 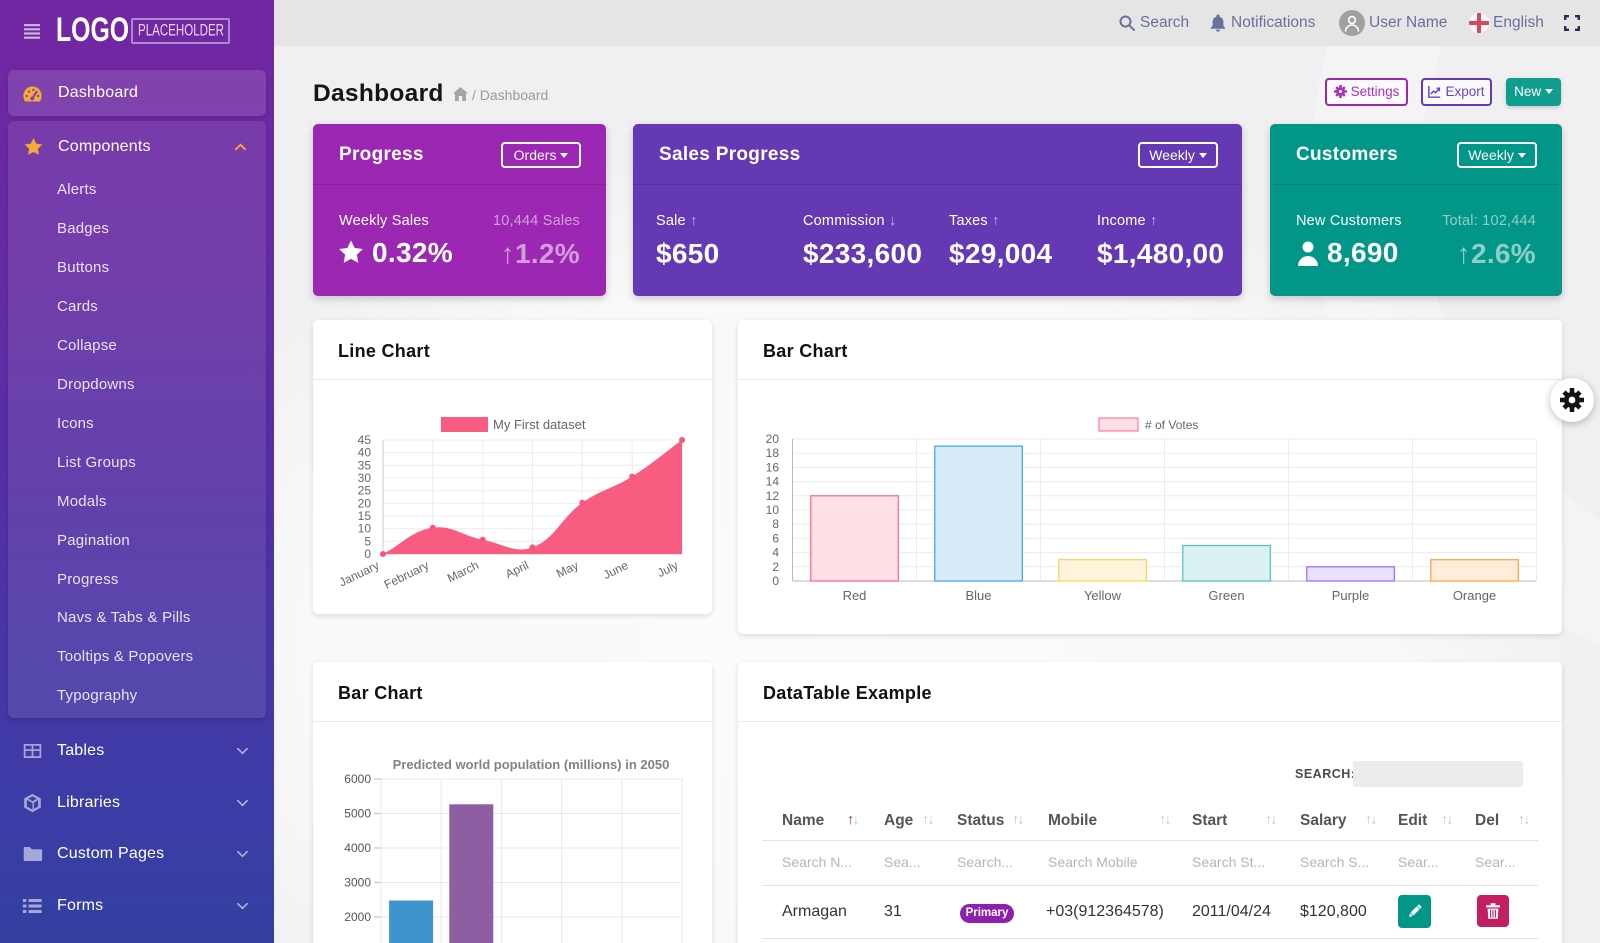 I want to click on svg-text: 5000, so click(x=357, y=814).